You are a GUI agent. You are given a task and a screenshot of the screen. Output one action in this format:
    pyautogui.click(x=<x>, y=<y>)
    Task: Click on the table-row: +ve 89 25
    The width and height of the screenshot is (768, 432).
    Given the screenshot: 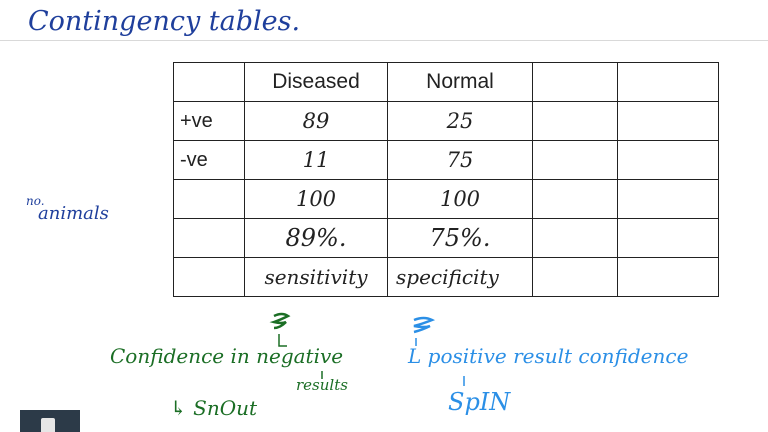 What is the action you would take?
    pyautogui.click(x=446, y=121)
    